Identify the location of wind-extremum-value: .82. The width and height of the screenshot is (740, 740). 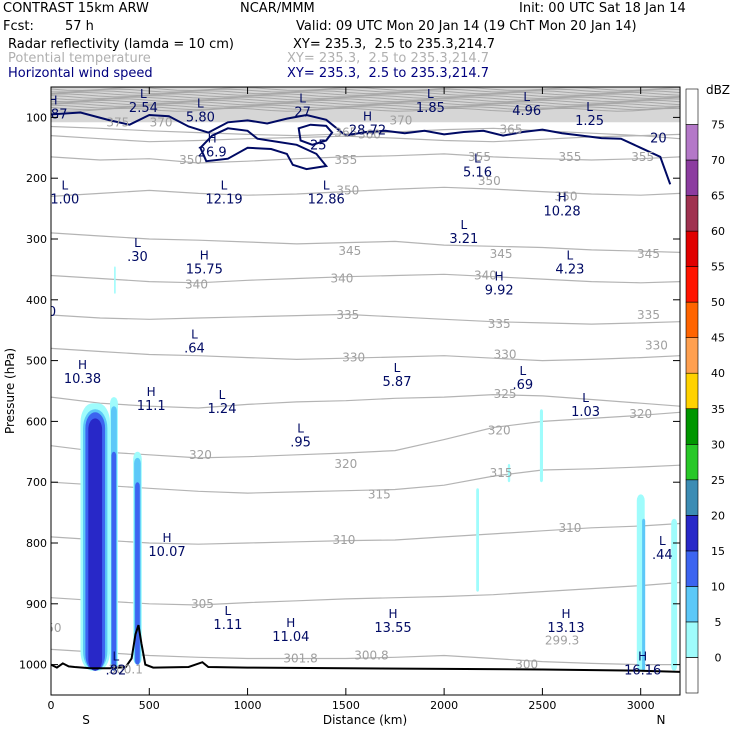
(116, 671).